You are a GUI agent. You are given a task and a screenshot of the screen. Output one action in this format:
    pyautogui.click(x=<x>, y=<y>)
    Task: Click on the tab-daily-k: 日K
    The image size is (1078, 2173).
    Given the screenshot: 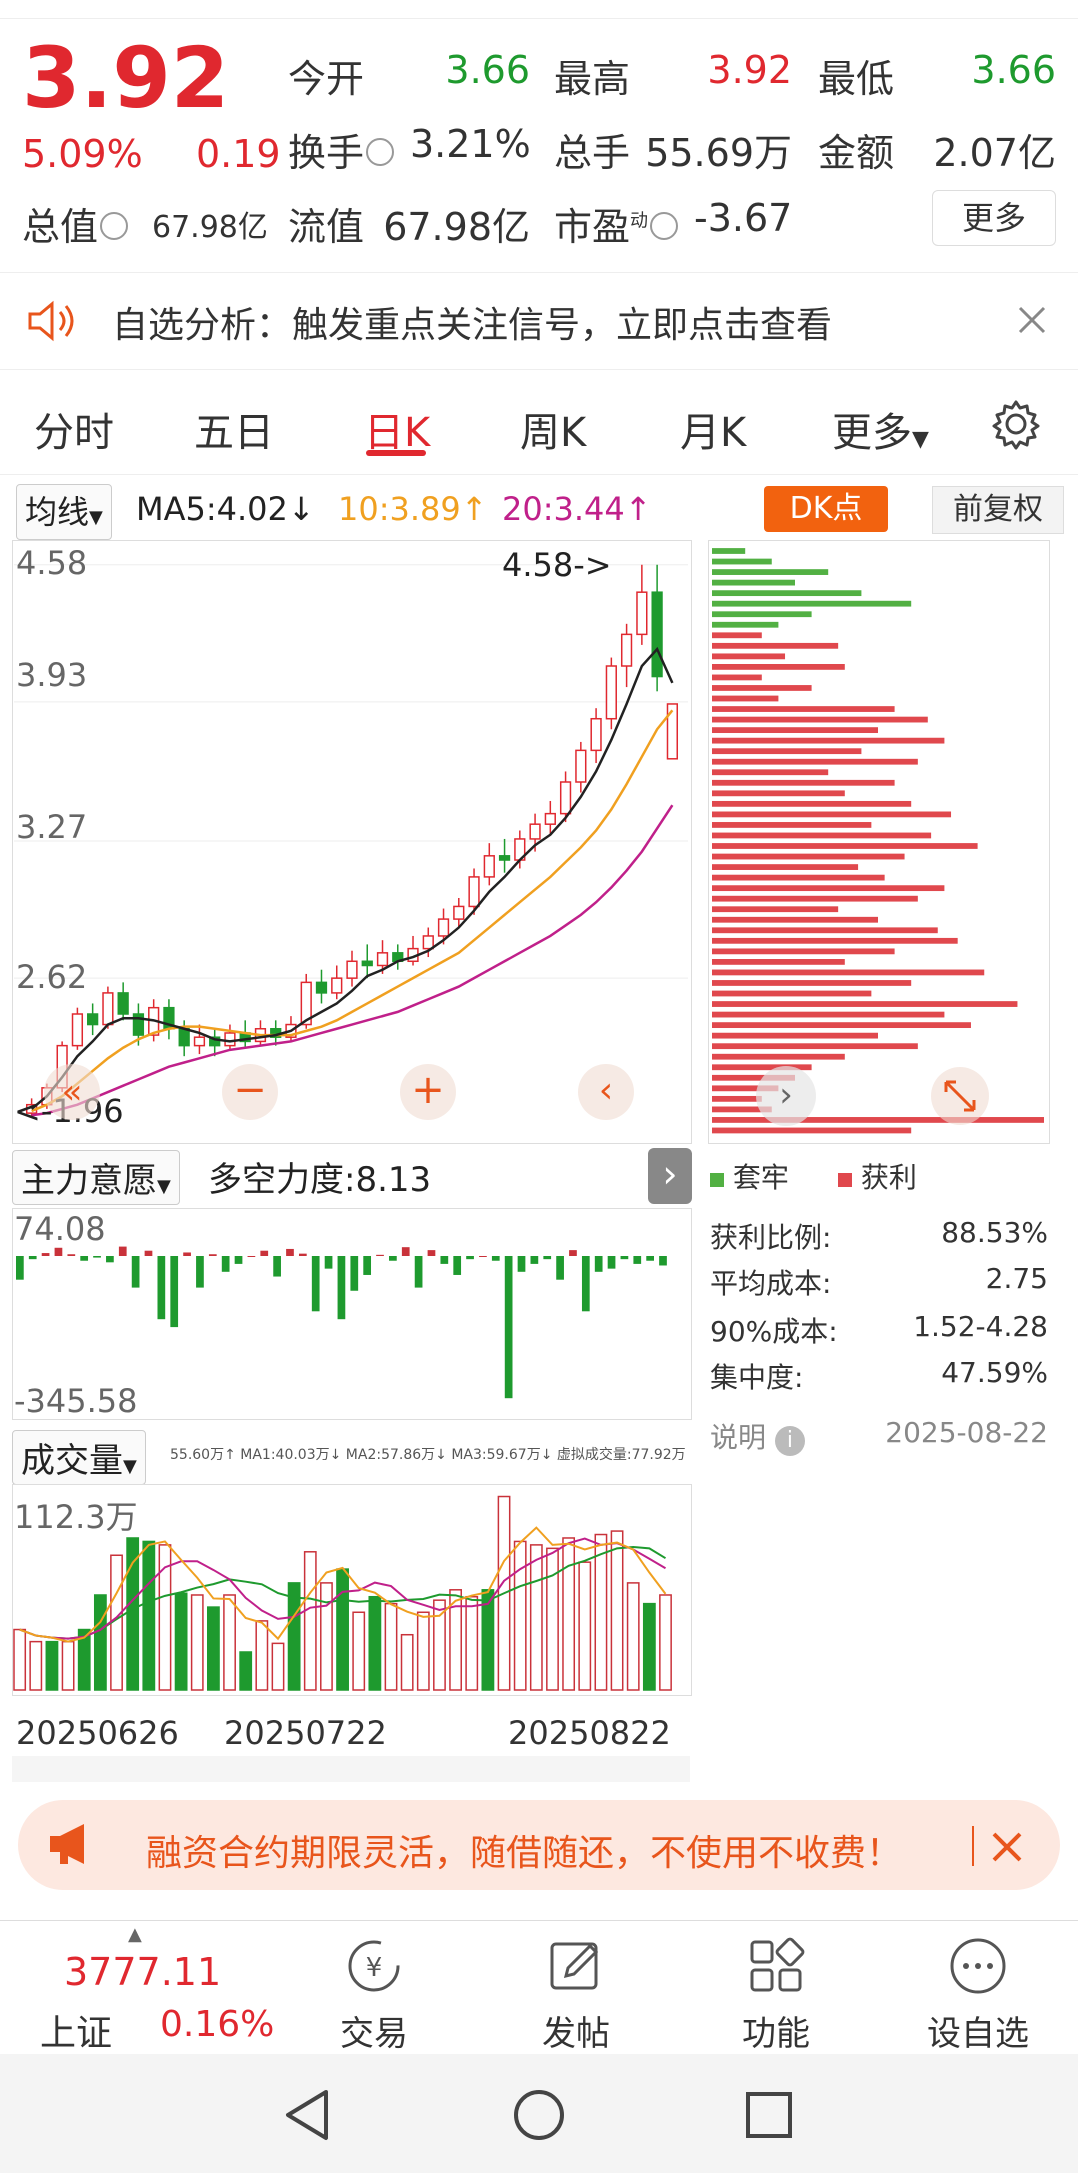 What is the action you would take?
    pyautogui.click(x=397, y=433)
    